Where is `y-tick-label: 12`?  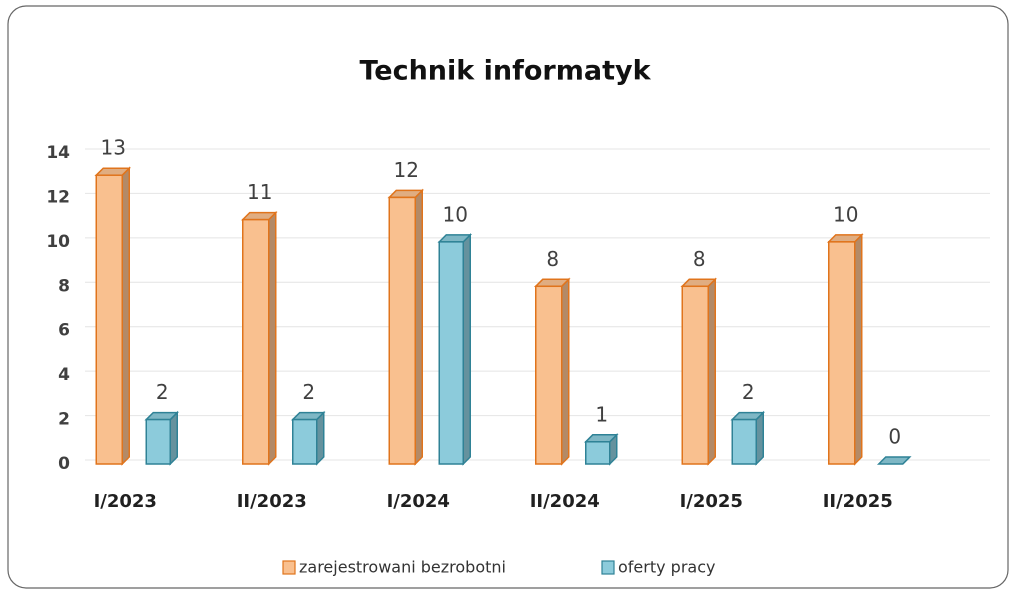
y-tick-label: 12 is located at coordinates (58, 197).